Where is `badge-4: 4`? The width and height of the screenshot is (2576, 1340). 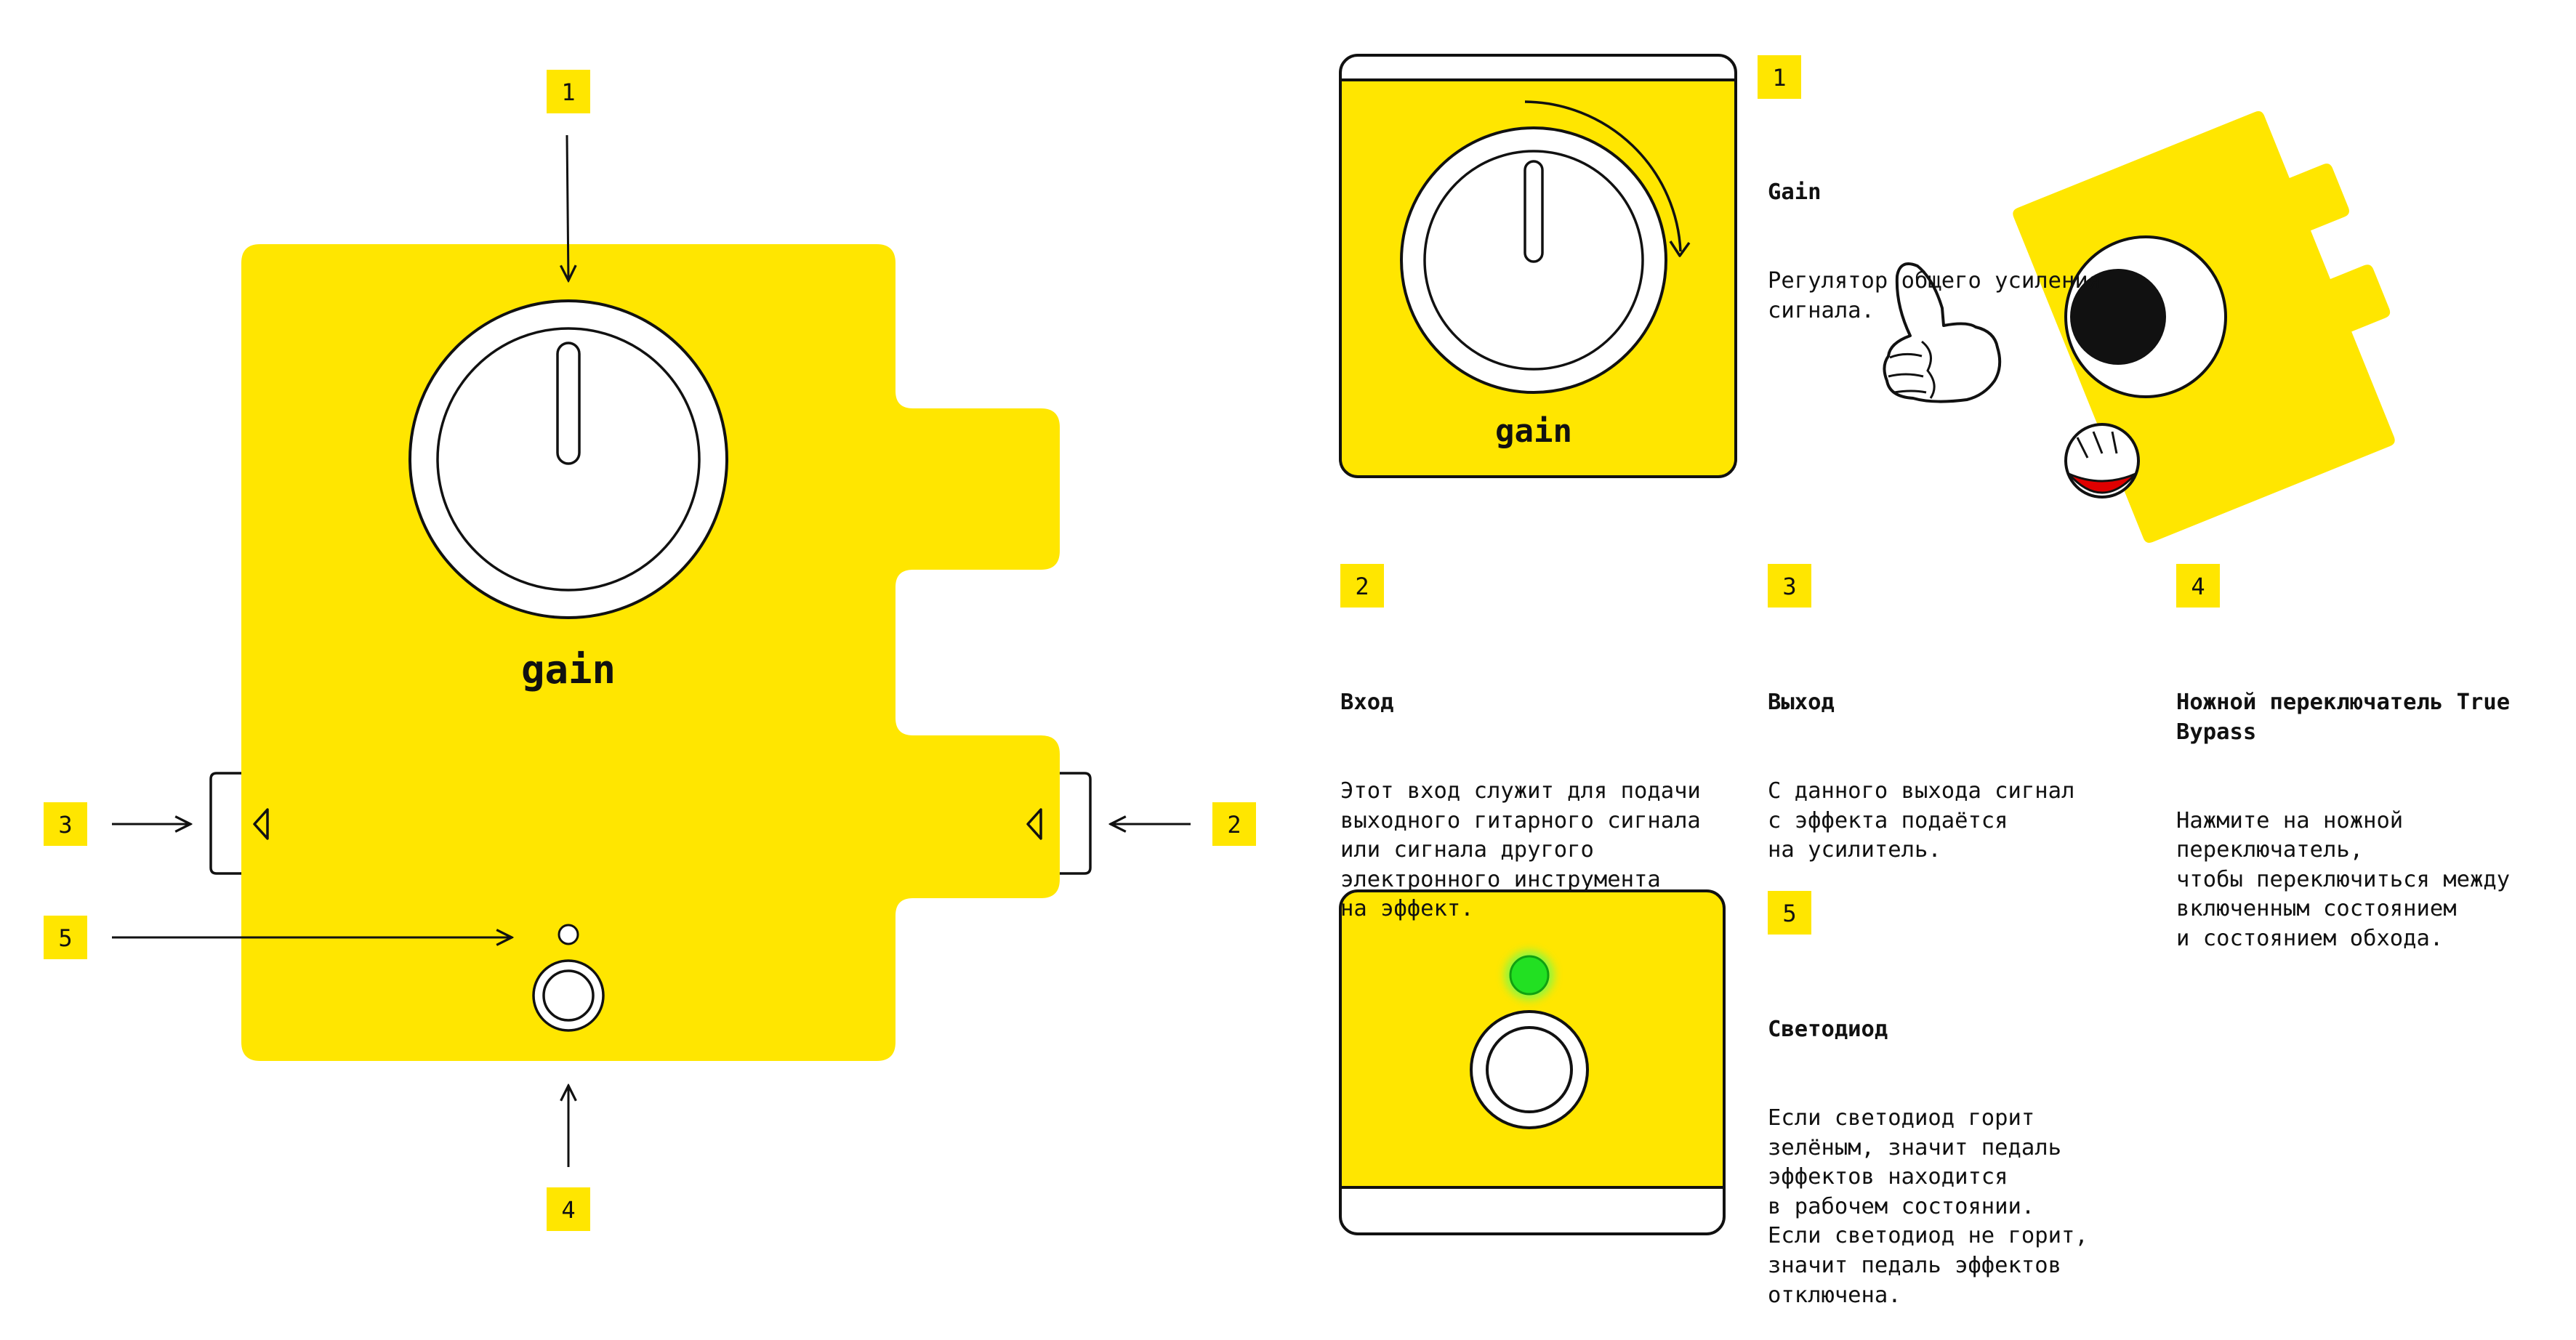 badge-4: 4 is located at coordinates (568, 1209).